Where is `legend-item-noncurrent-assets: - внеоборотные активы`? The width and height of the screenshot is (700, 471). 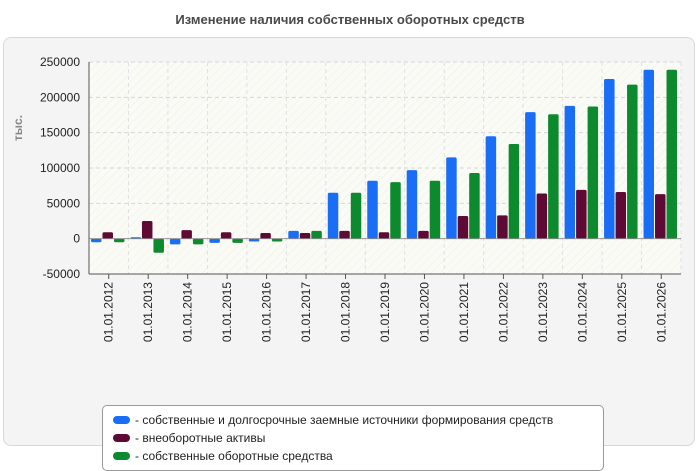 legend-item-noncurrent-assets: - внеоборотные активы is located at coordinates (353, 438).